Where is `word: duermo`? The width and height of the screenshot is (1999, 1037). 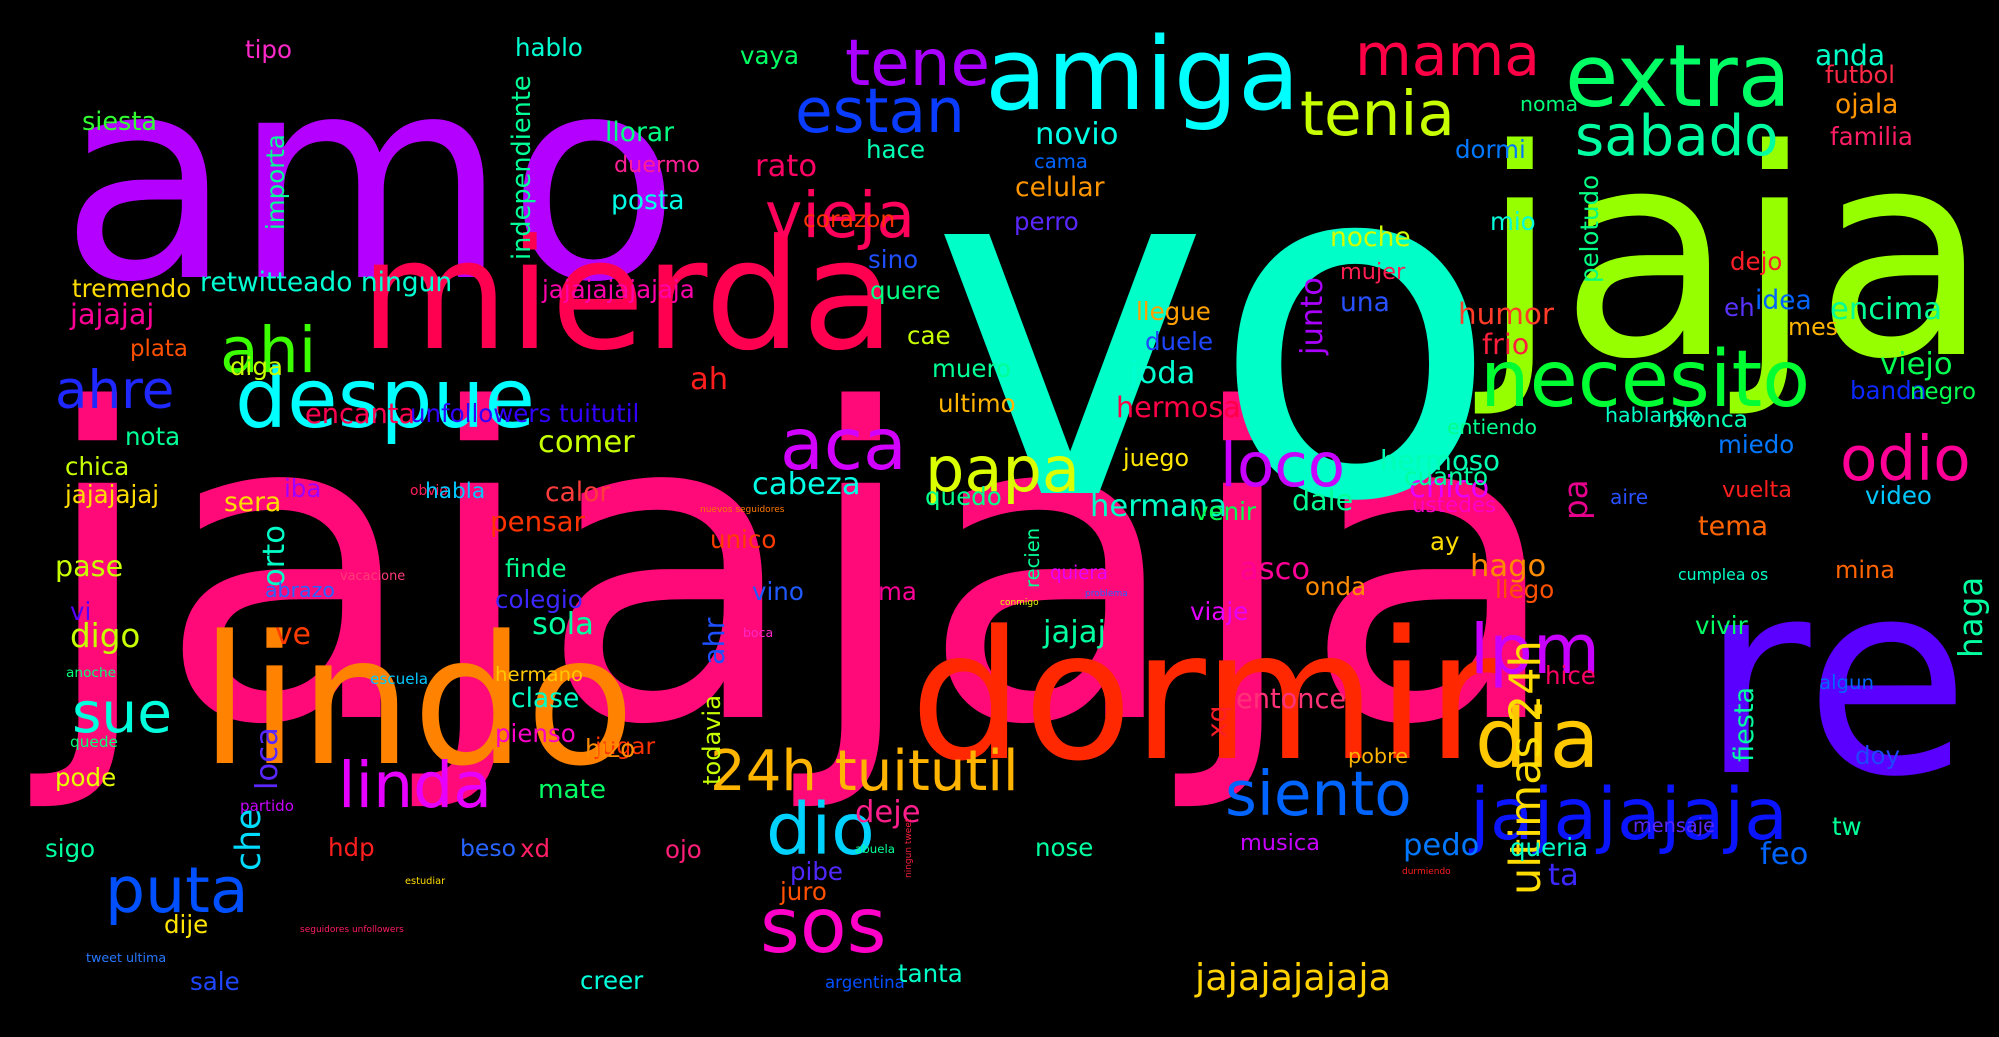 word: duermo is located at coordinates (657, 164).